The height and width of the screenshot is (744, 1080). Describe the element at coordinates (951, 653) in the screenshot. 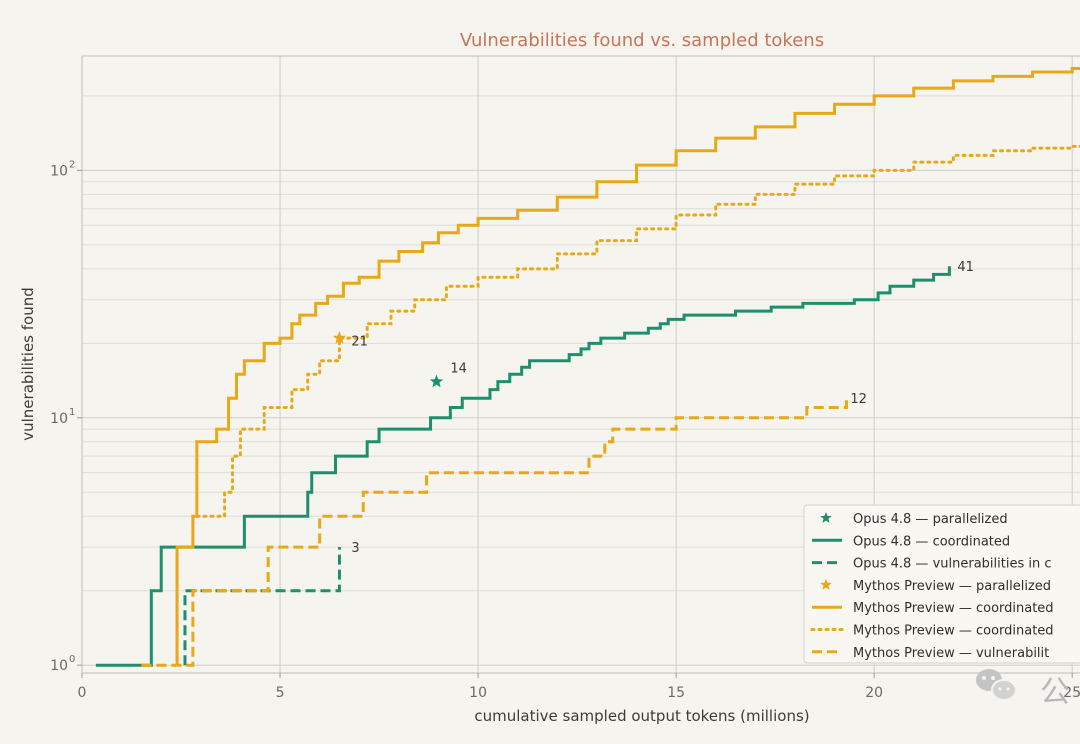

I see `legend-entry-label: Mythos Preview — vulnerabilit` at that location.